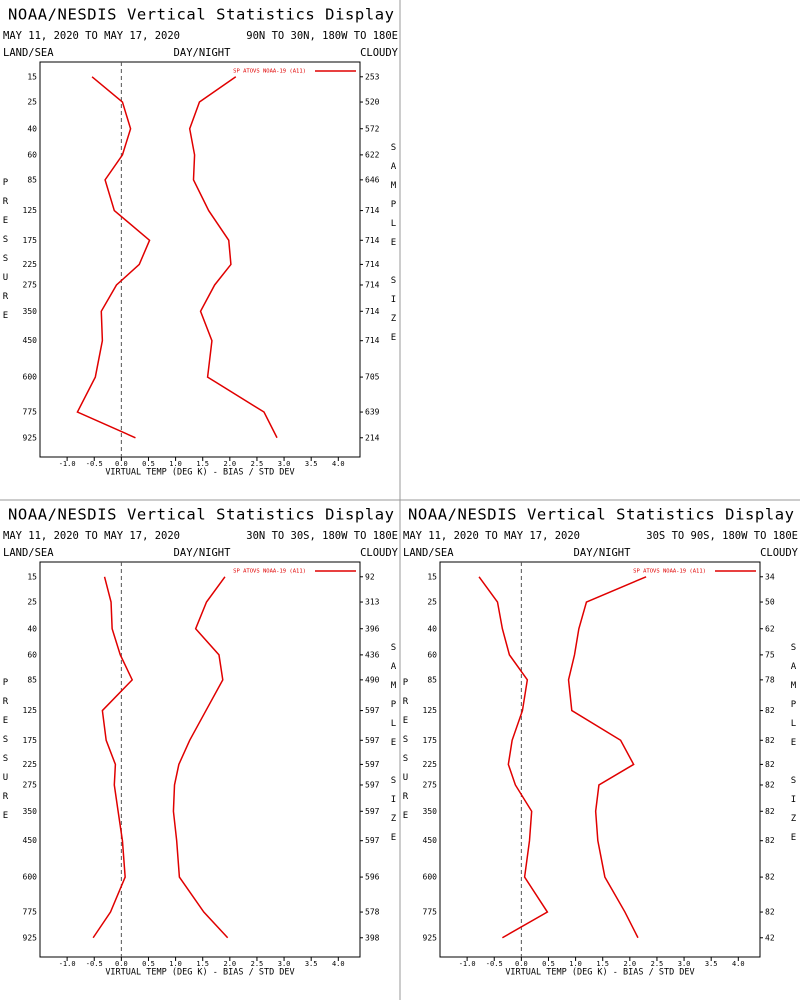  I want to click on legend-label: SP ATOVS NOAA-19 (A11), so click(269, 72).